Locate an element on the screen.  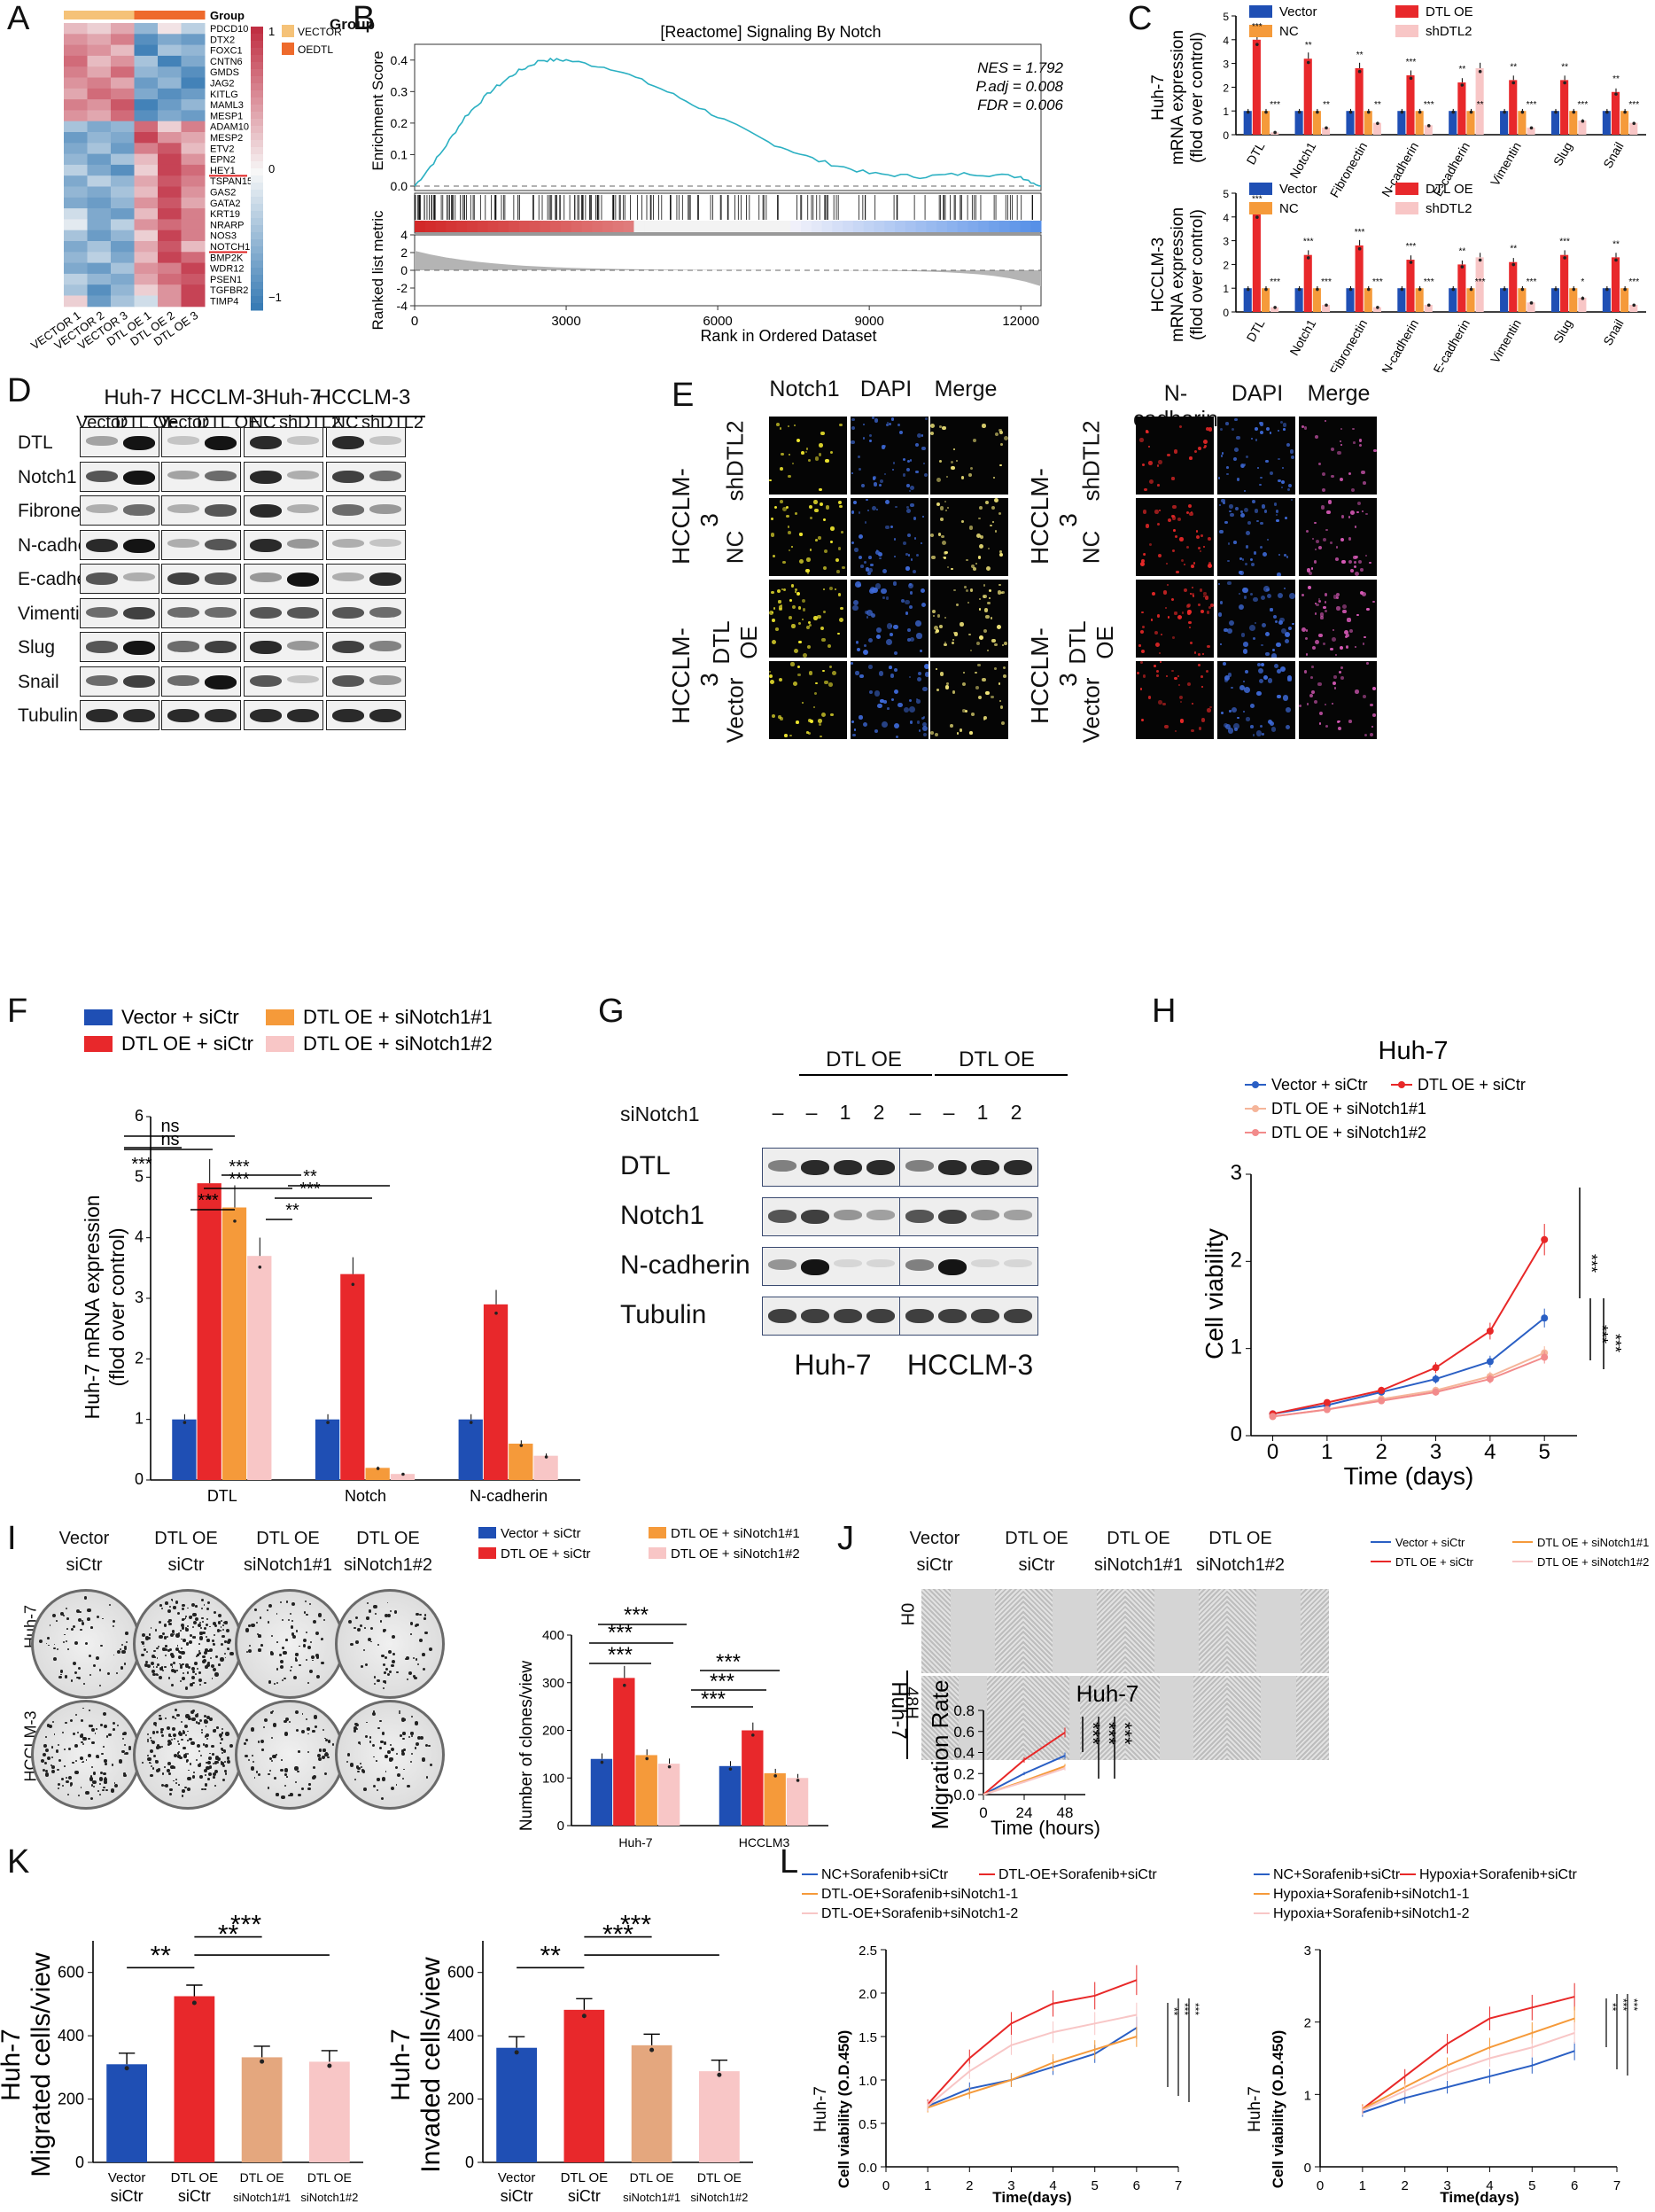
c1-data-point is located at coordinates (1327, 305).